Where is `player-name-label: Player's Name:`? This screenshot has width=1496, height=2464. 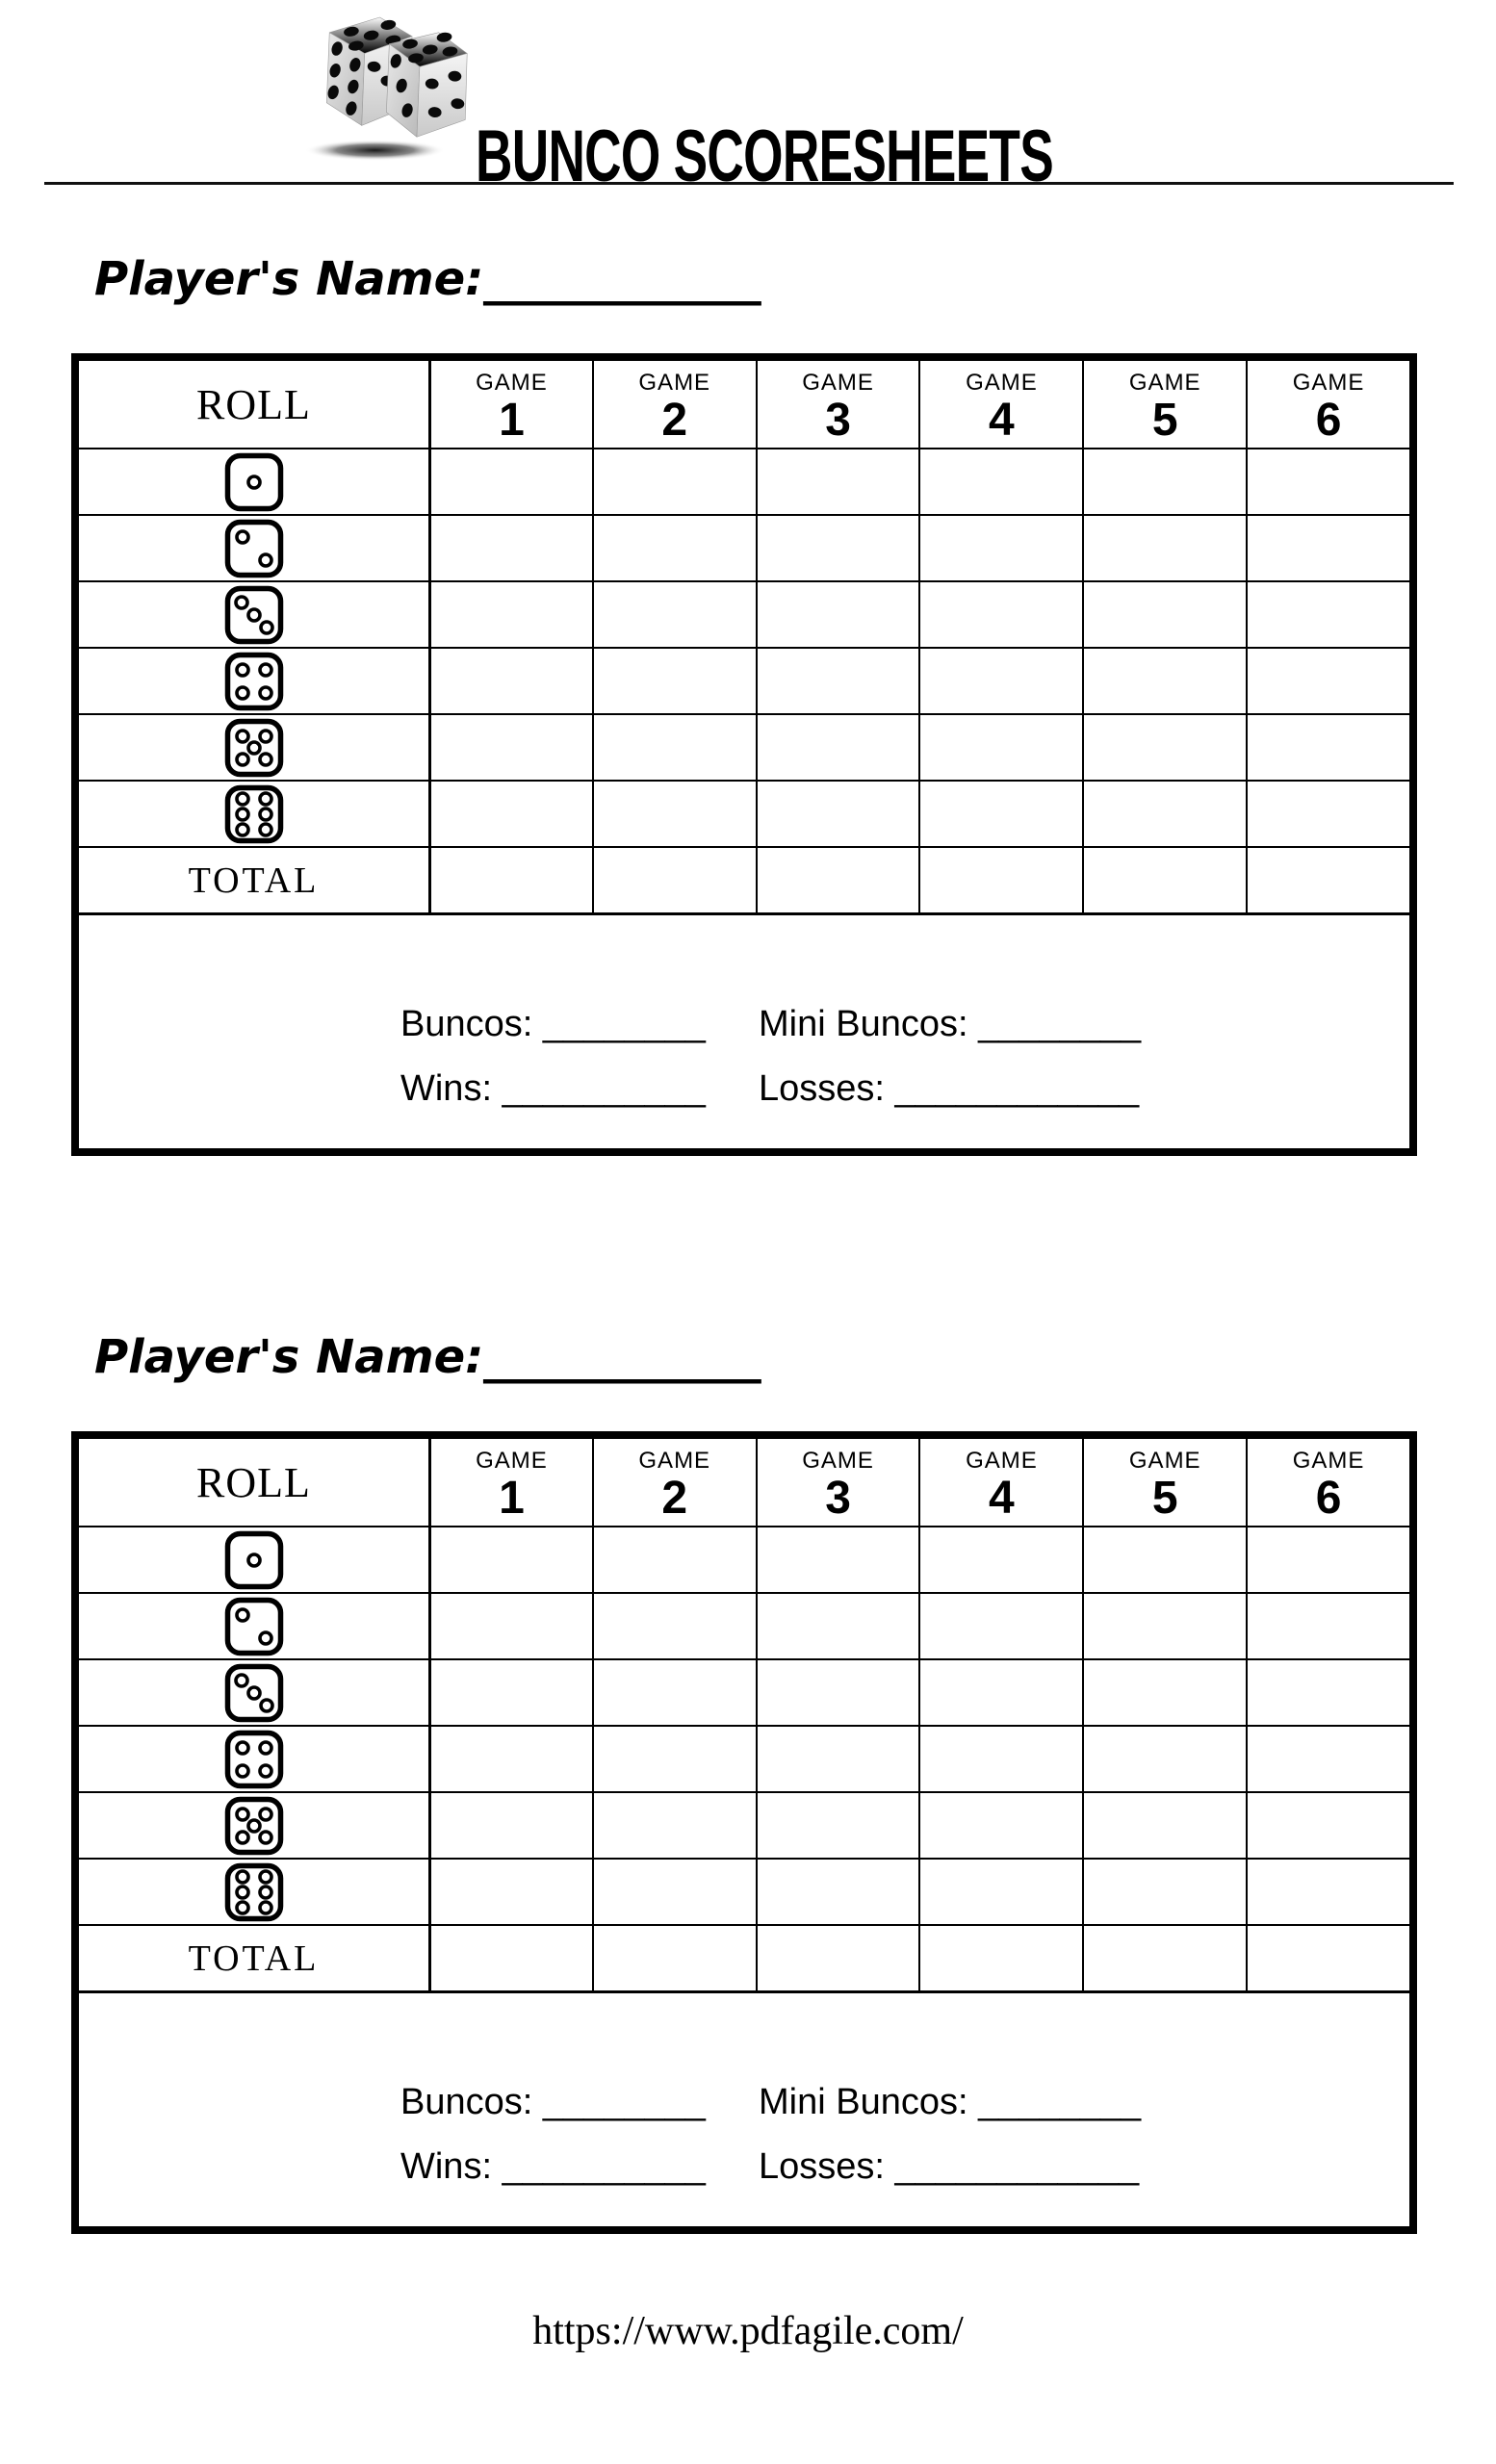 player-name-label: Player's Name: is located at coordinates (289, 279).